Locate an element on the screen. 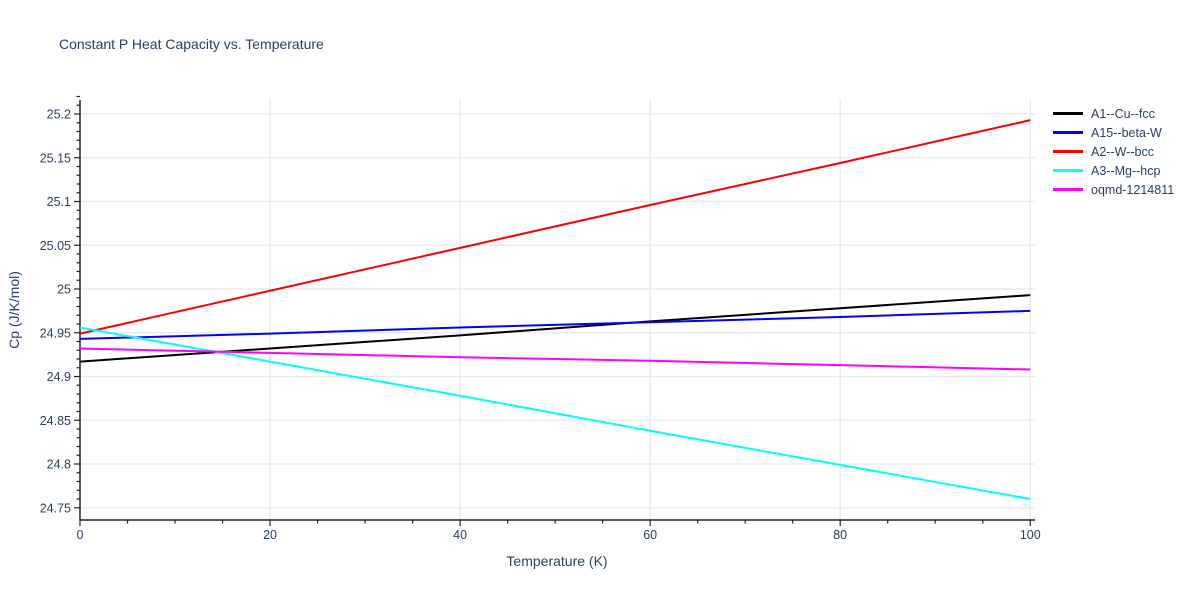 This screenshot has width=1200, height=600. chart-title: Constant P Heat Capacity vs. Temperature is located at coordinates (191, 44).